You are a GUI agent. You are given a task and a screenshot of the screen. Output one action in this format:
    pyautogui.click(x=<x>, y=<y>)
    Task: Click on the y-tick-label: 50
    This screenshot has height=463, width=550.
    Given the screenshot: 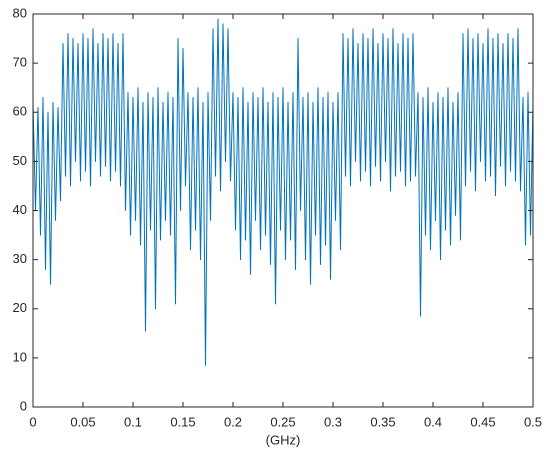 What is the action you would take?
    pyautogui.click(x=20, y=160)
    